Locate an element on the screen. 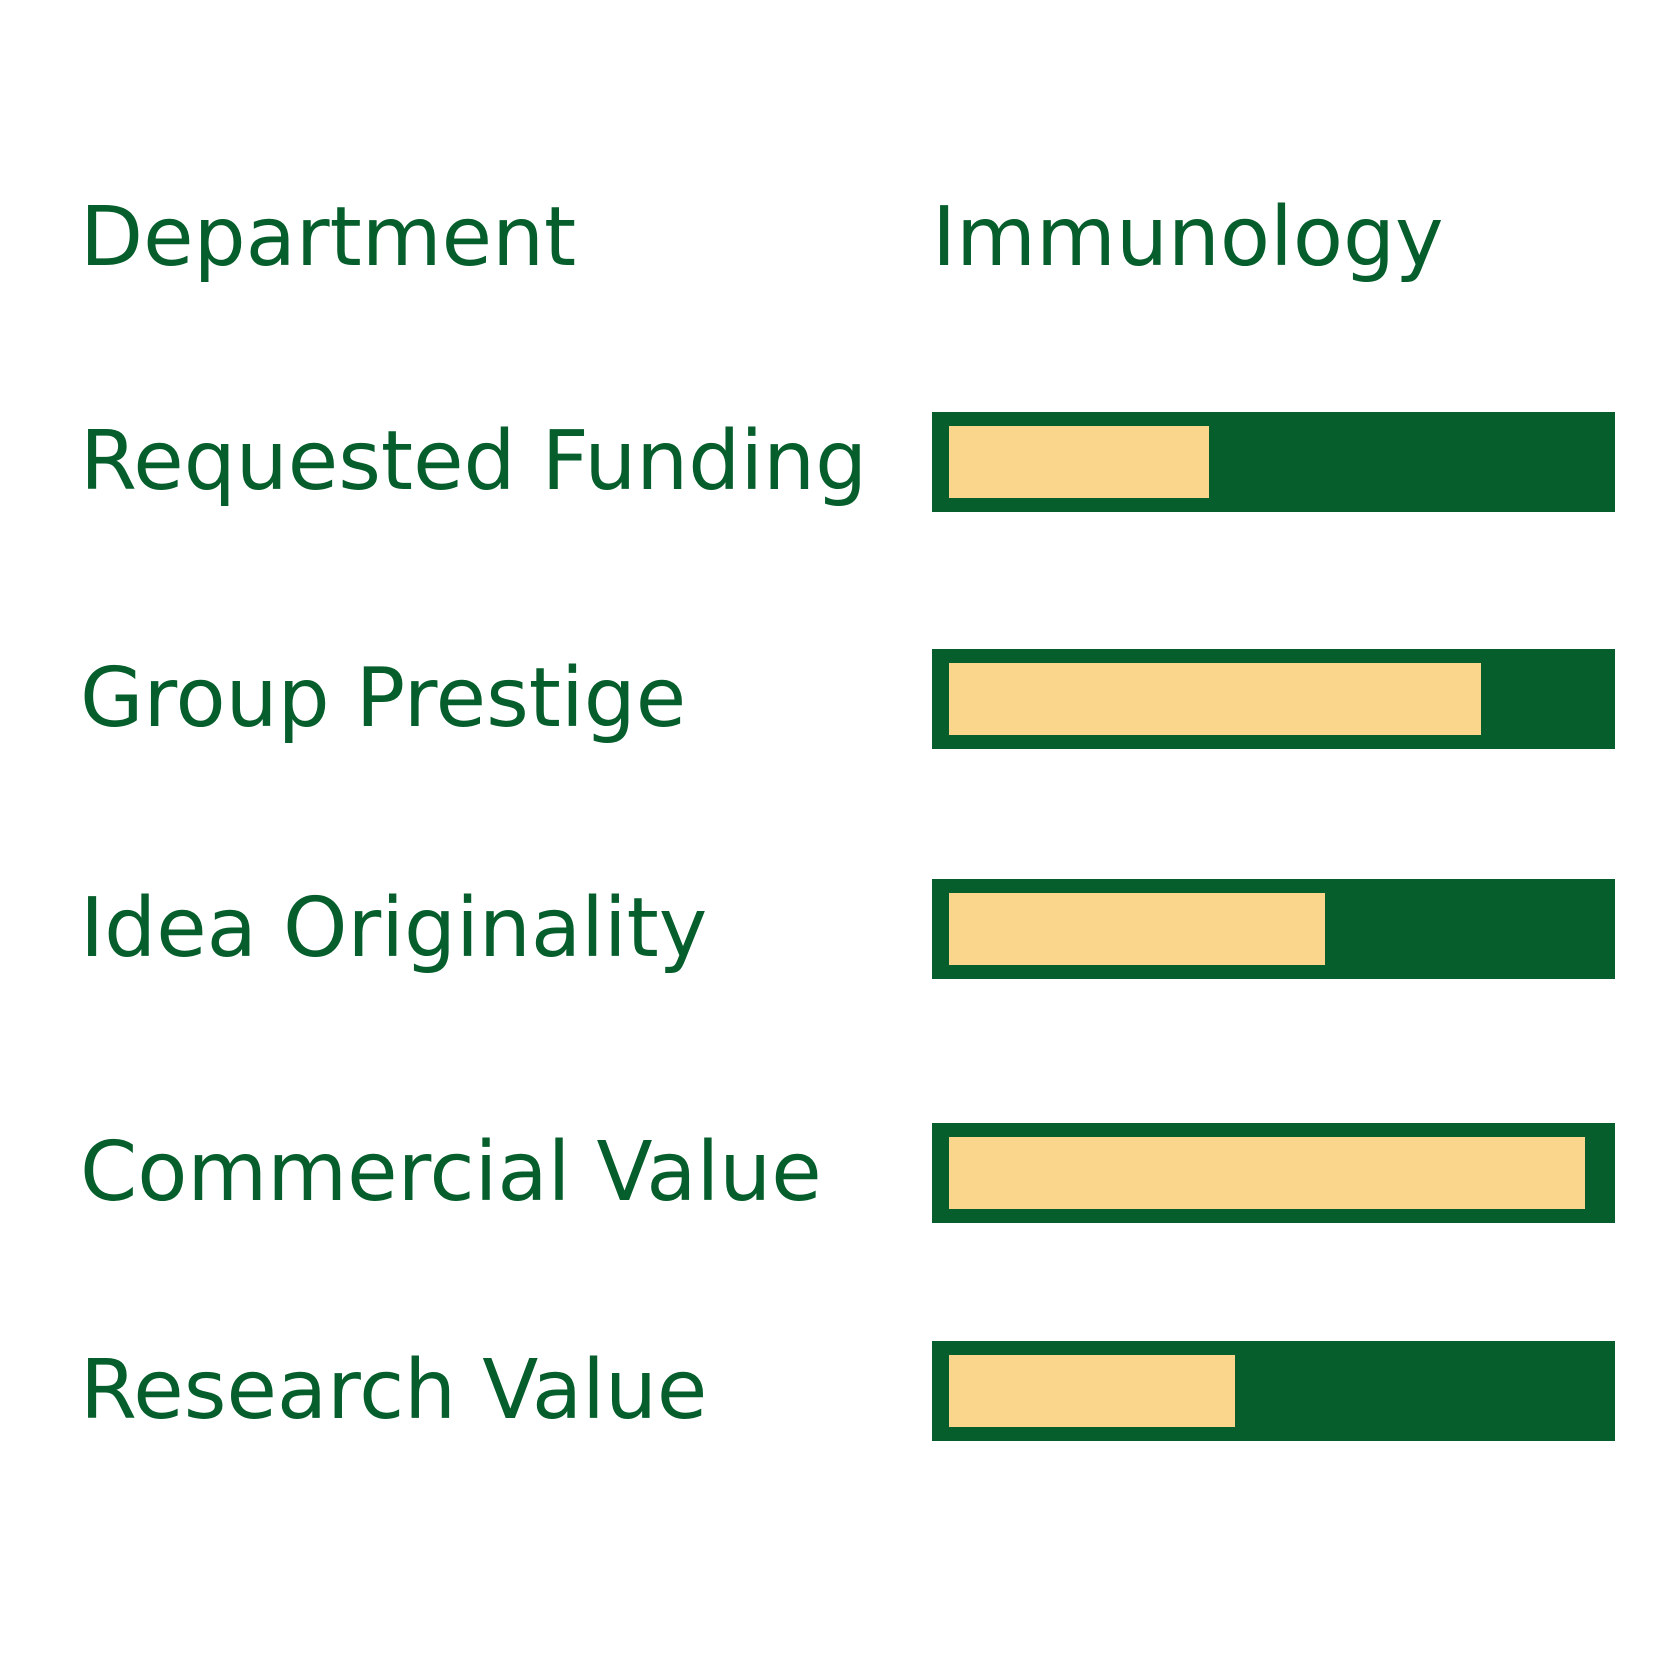 This screenshot has width=1654, height=1654. metric-label: Research Value is located at coordinates (394, 1390).